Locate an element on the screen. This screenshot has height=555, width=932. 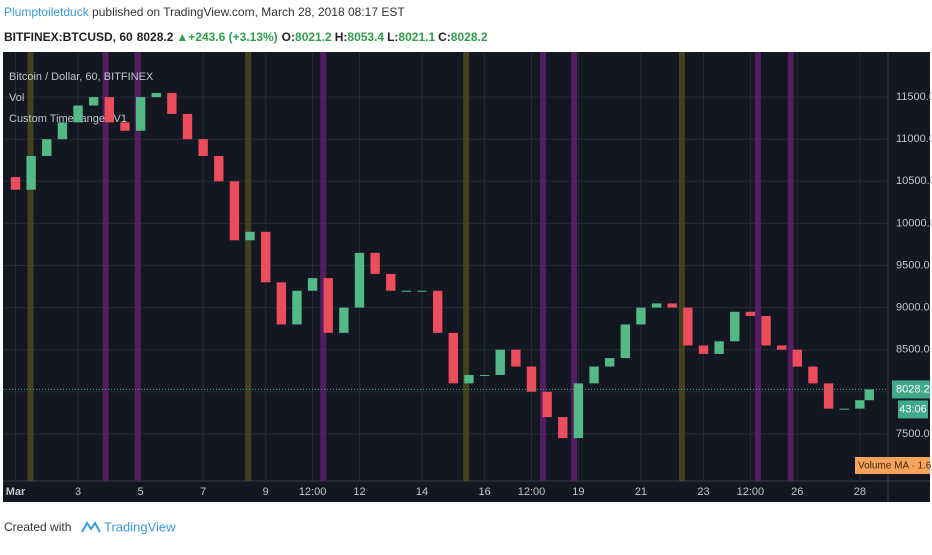
last-price-box is located at coordinates (911, 389).